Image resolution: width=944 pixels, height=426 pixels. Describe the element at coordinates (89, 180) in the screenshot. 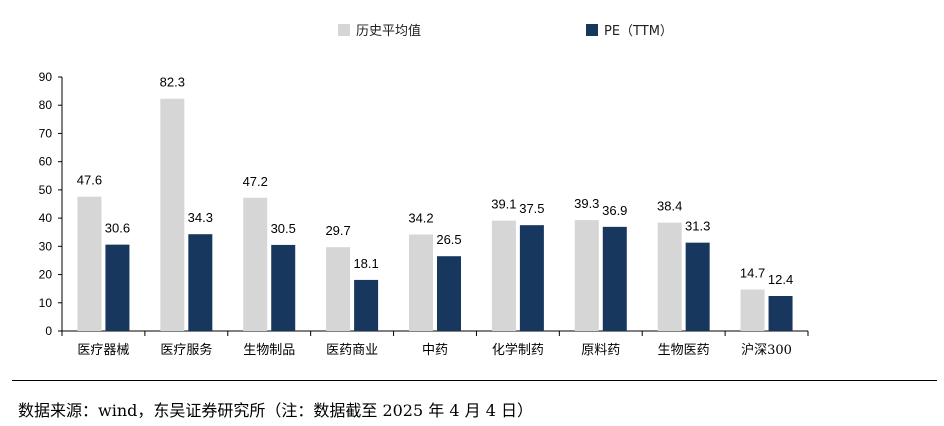

I see `data-label-historical-average: 47.6` at that location.